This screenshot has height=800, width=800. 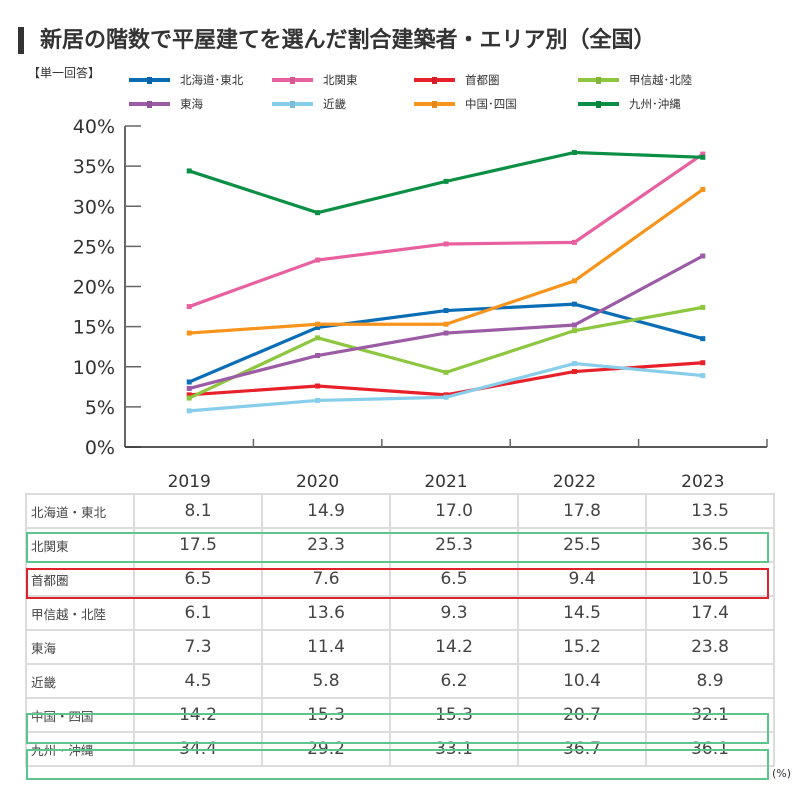 What do you see at coordinates (198, 647) in the screenshot?
I see `value-cell: 7.3` at bounding box center [198, 647].